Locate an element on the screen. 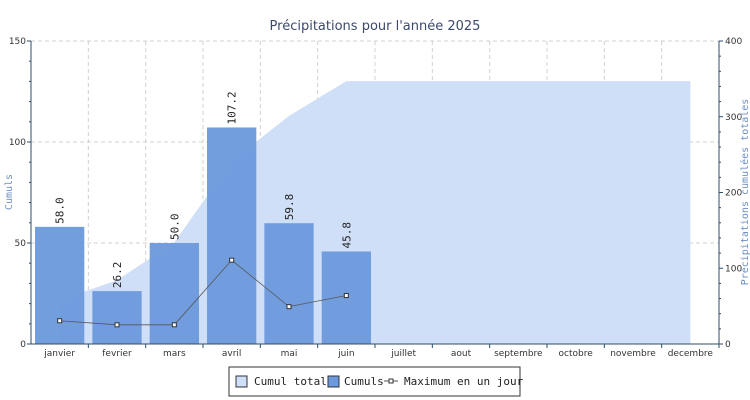 This screenshot has width=750, height=400. x-tick-label: septembre is located at coordinates (518, 354).